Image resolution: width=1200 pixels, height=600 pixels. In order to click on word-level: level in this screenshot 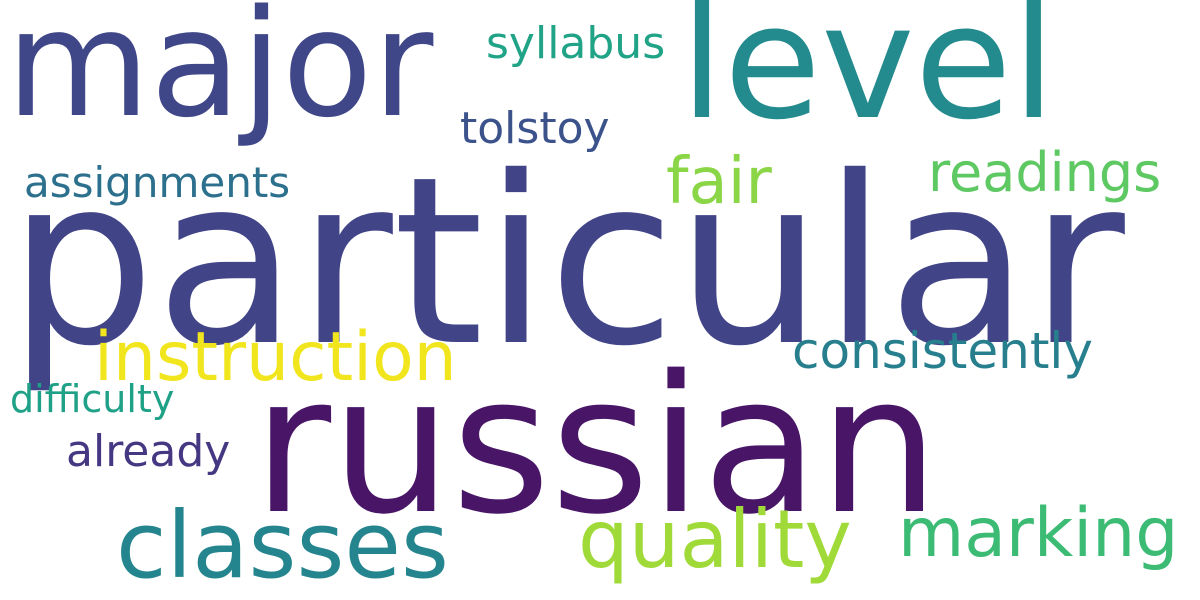, I will do `click(868, 77)`.